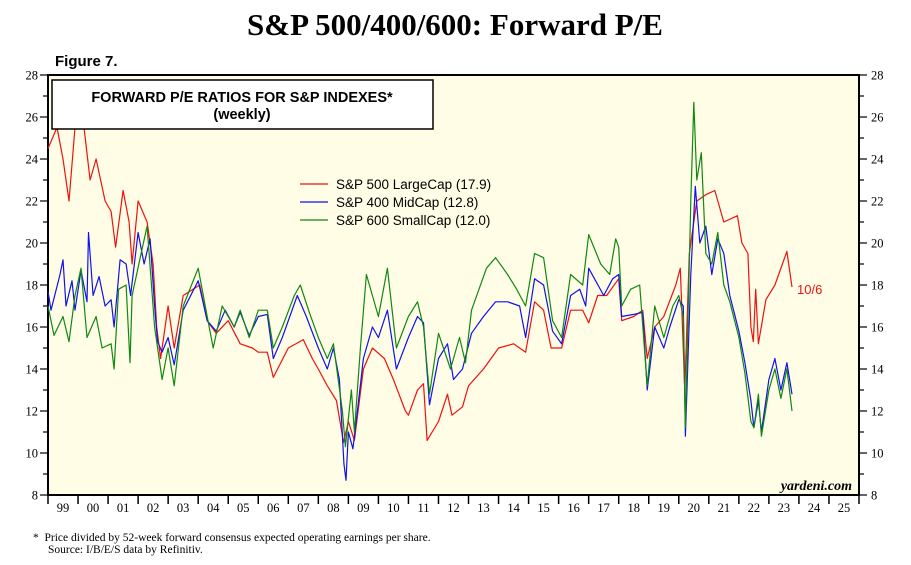  Describe the element at coordinates (877, 412) in the screenshot. I see `y-tick-label-right: 12` at that location.